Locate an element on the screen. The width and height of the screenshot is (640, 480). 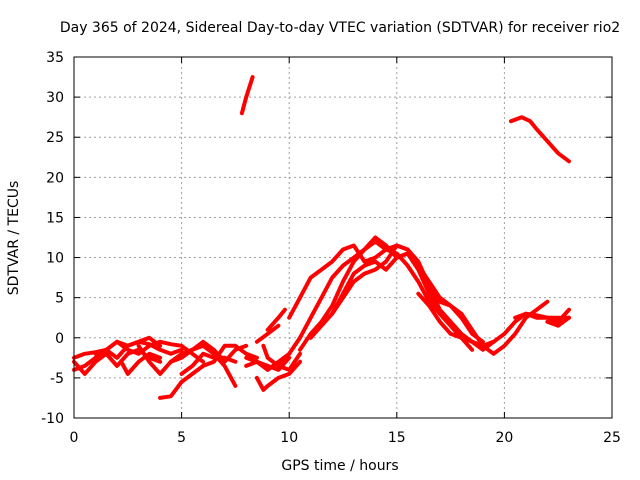
x-tick-label: 10 is located at coordinates (289, 438).